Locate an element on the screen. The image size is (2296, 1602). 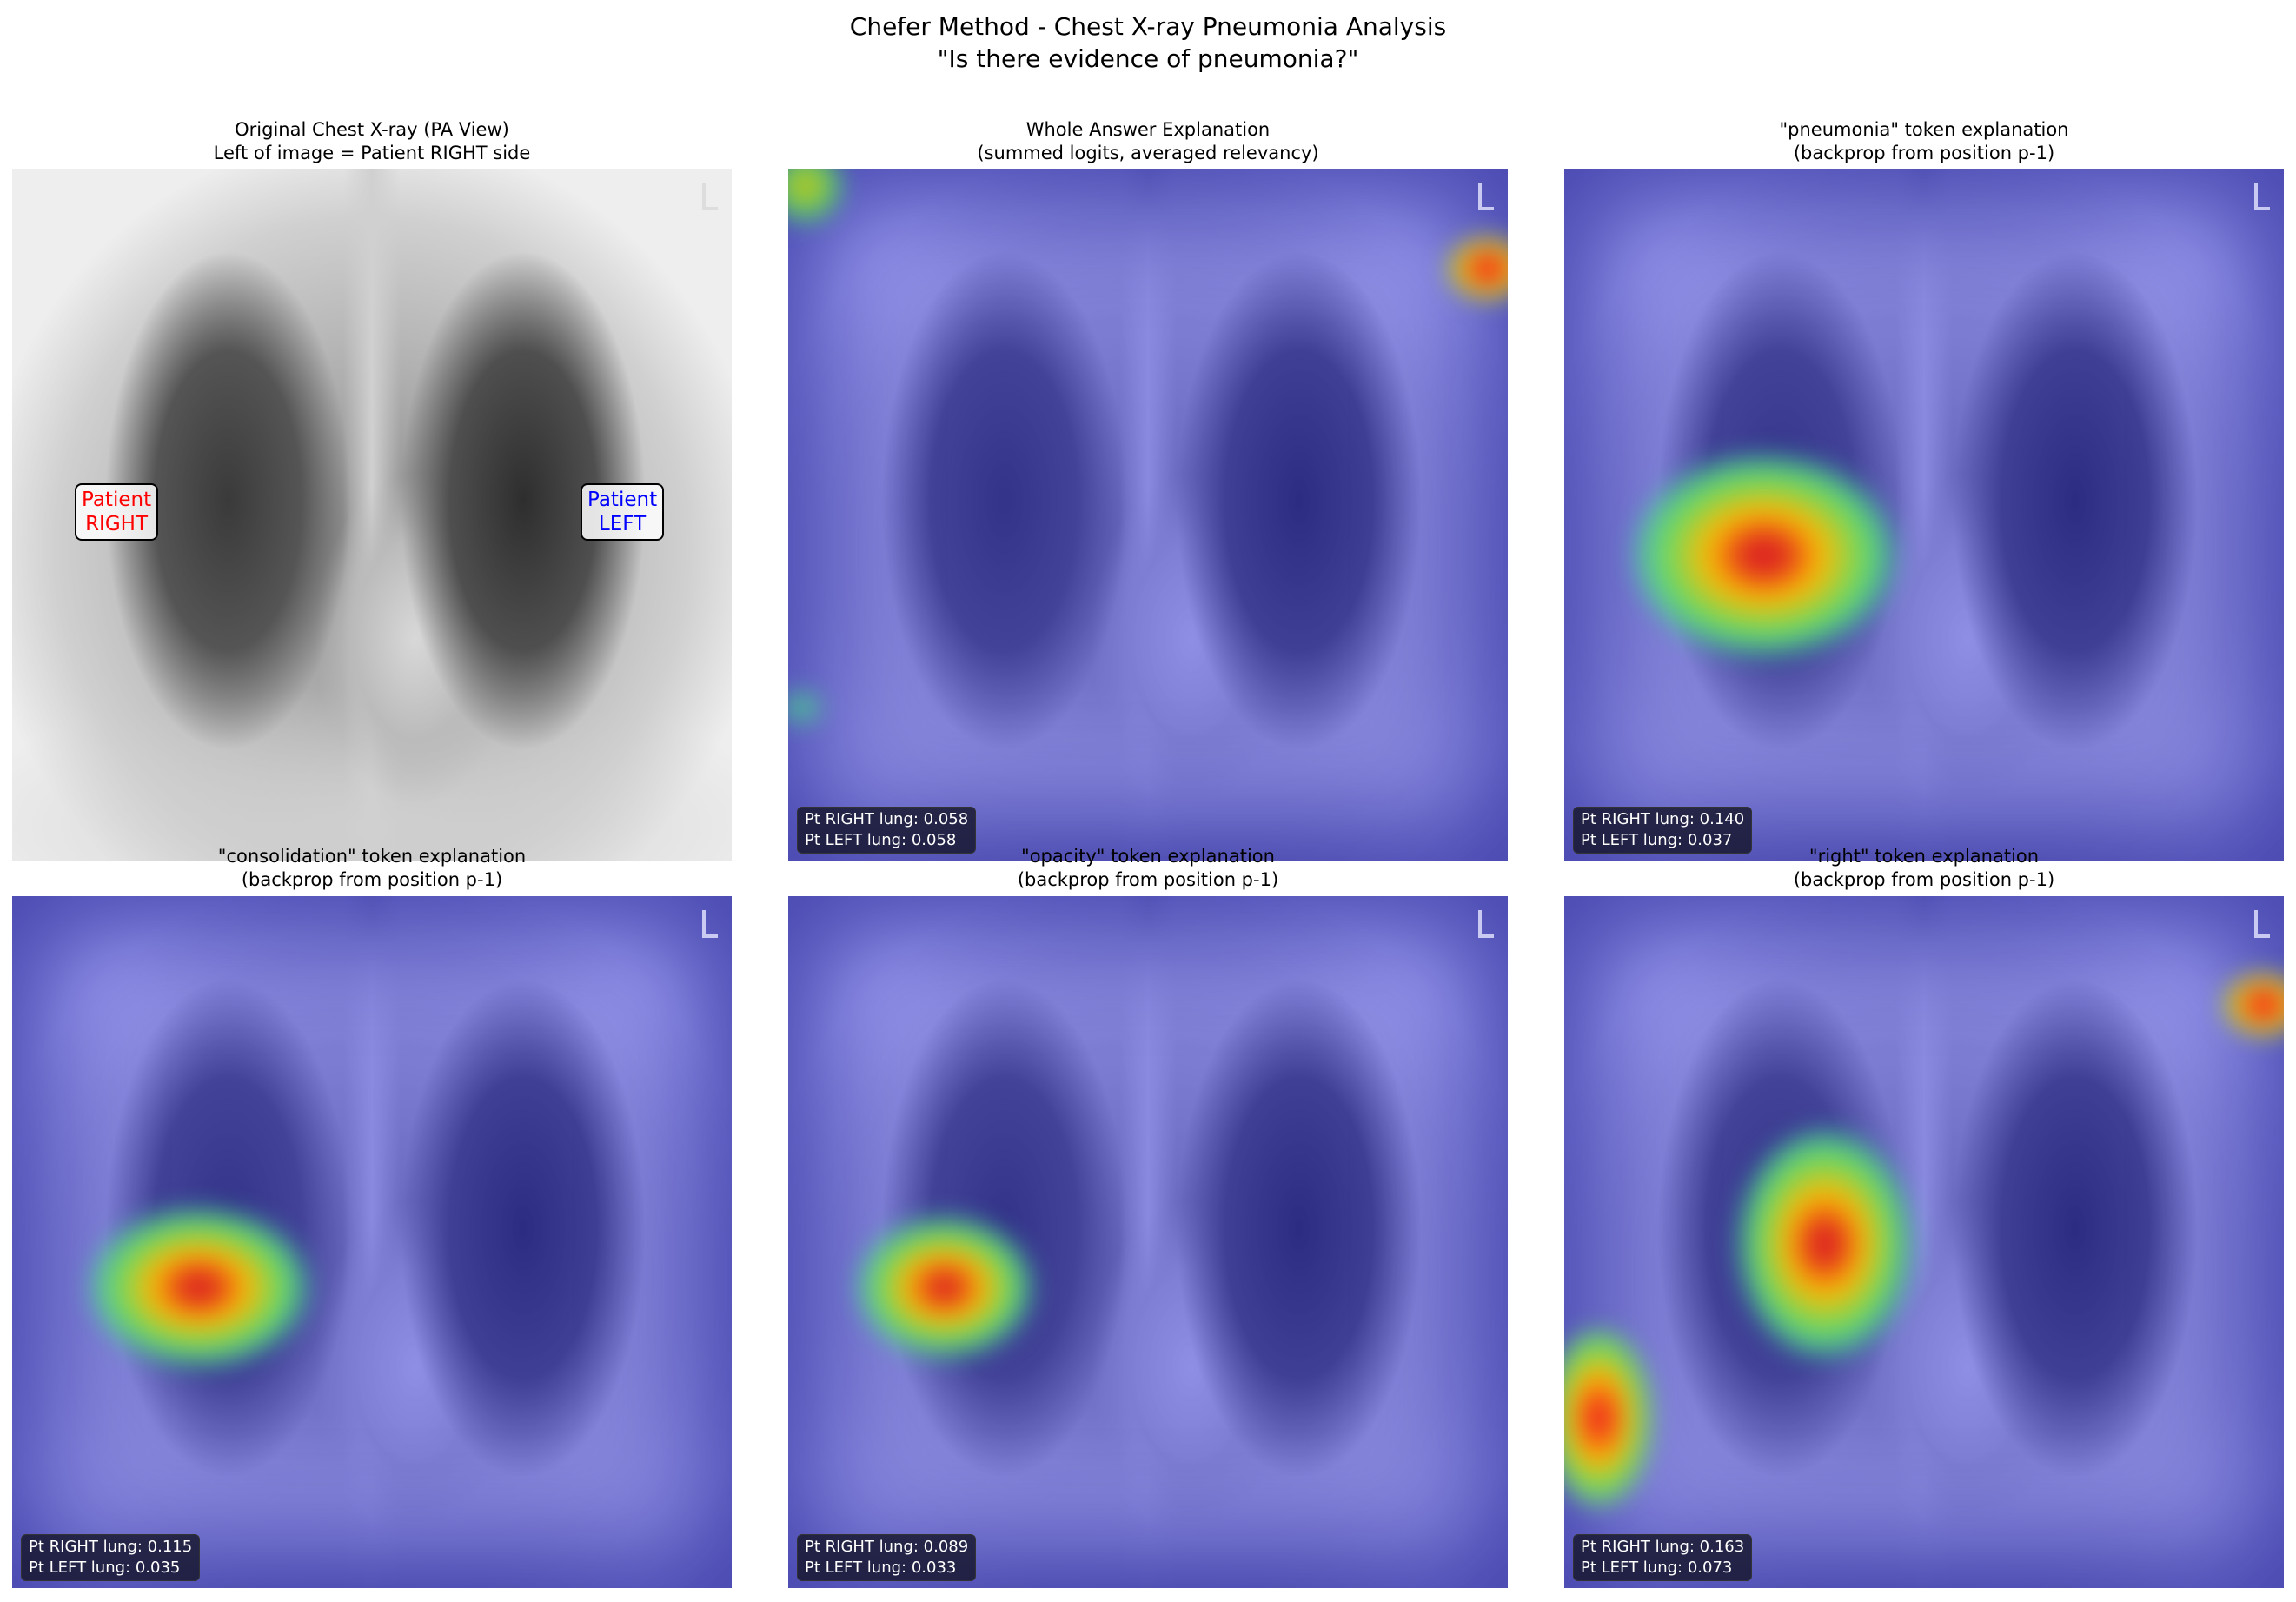
figure-subtitle: "Is there evidence of pneumonia?" is located at coordinates (1148, 58).